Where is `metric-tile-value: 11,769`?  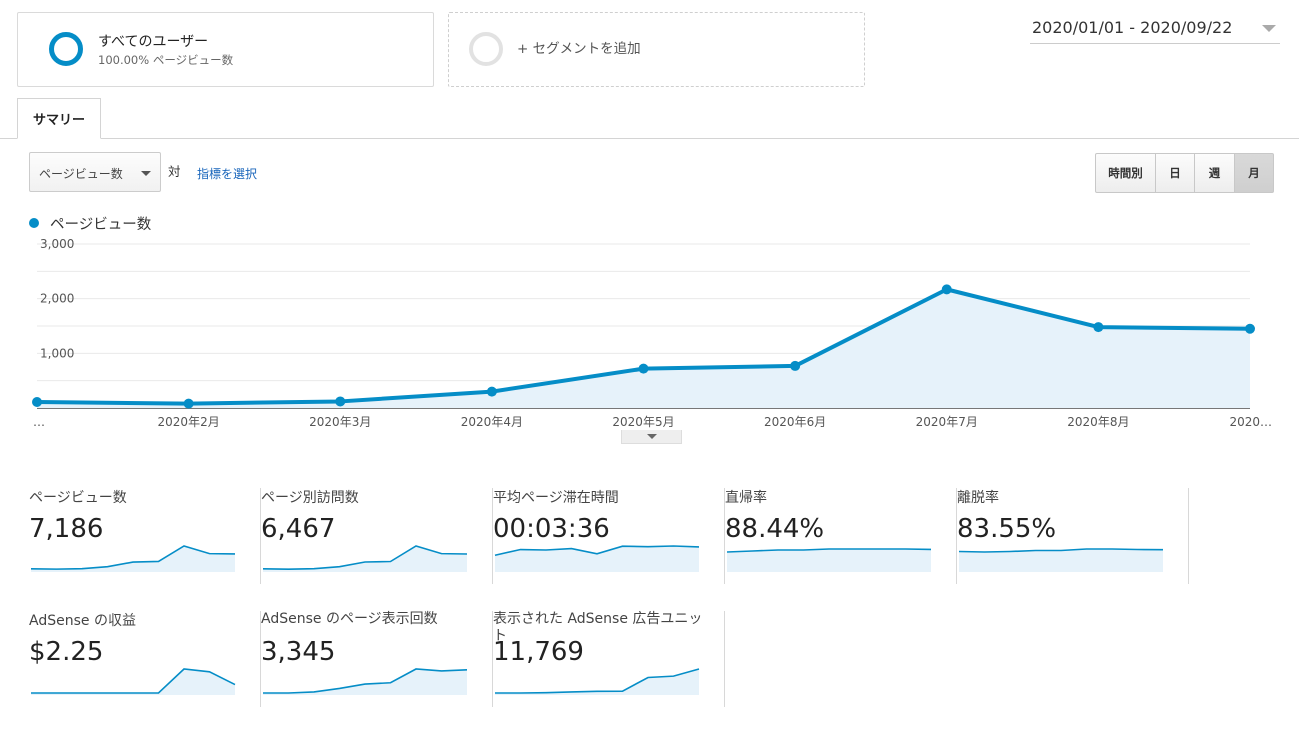 metric-tile-value: 11,769 is located at coordinates (538, 652).